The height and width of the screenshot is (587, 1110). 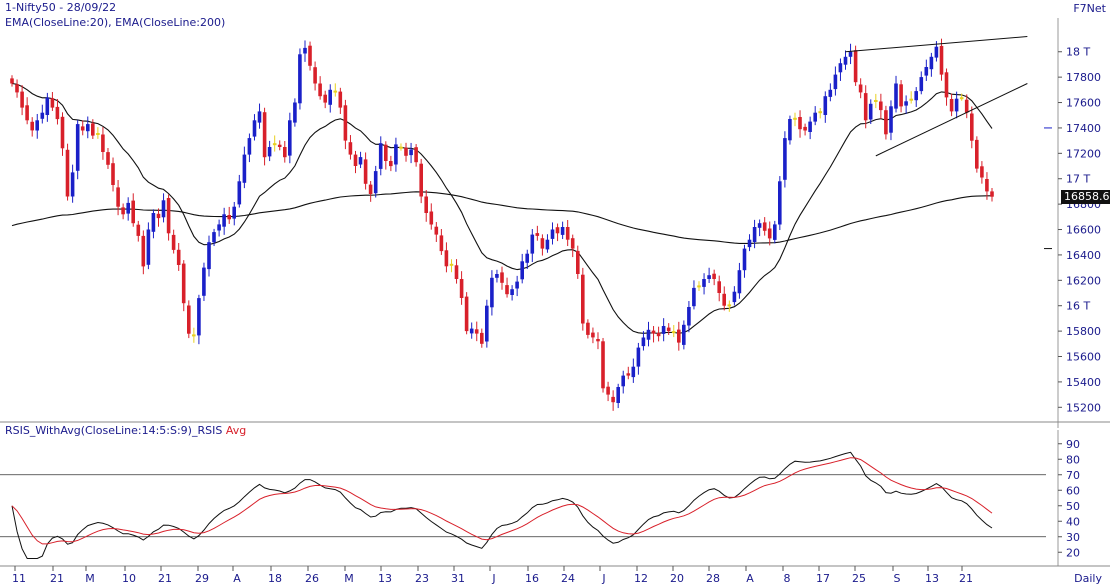 What do you see at coordinates (115, 22) in the screenshot?
I see `indicator-legend: EMA(CloseLine:20), EMA(CloseLine:200)` at bounding box center [115, 22].